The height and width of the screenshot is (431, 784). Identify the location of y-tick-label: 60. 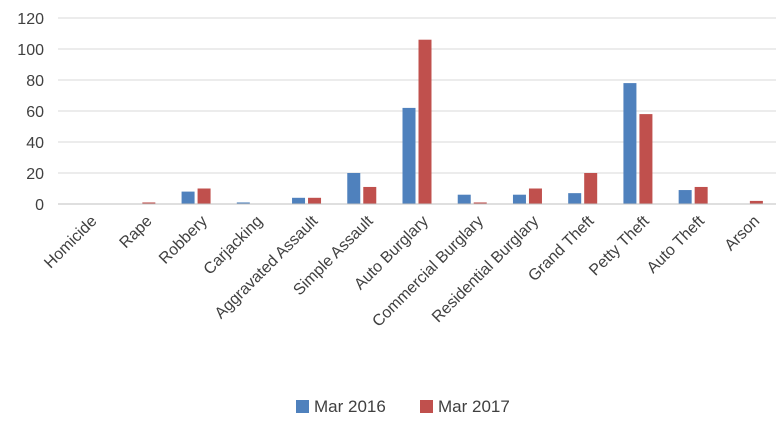
(35, 112).